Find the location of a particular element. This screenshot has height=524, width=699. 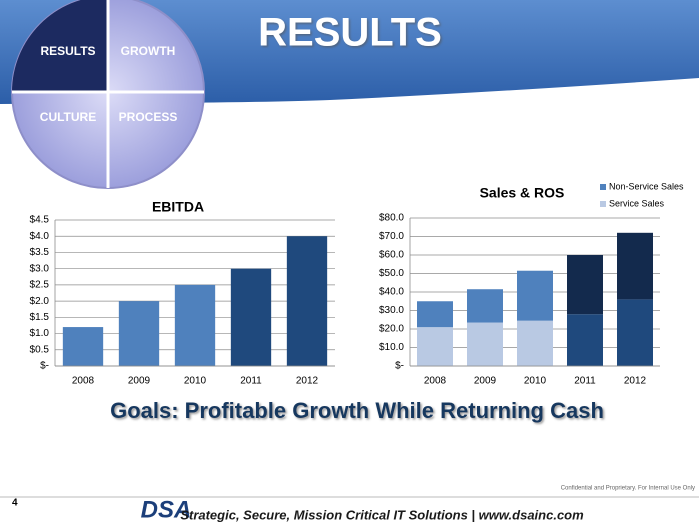

y-tick-label: $70.0 is located at coordinates (391, 236).